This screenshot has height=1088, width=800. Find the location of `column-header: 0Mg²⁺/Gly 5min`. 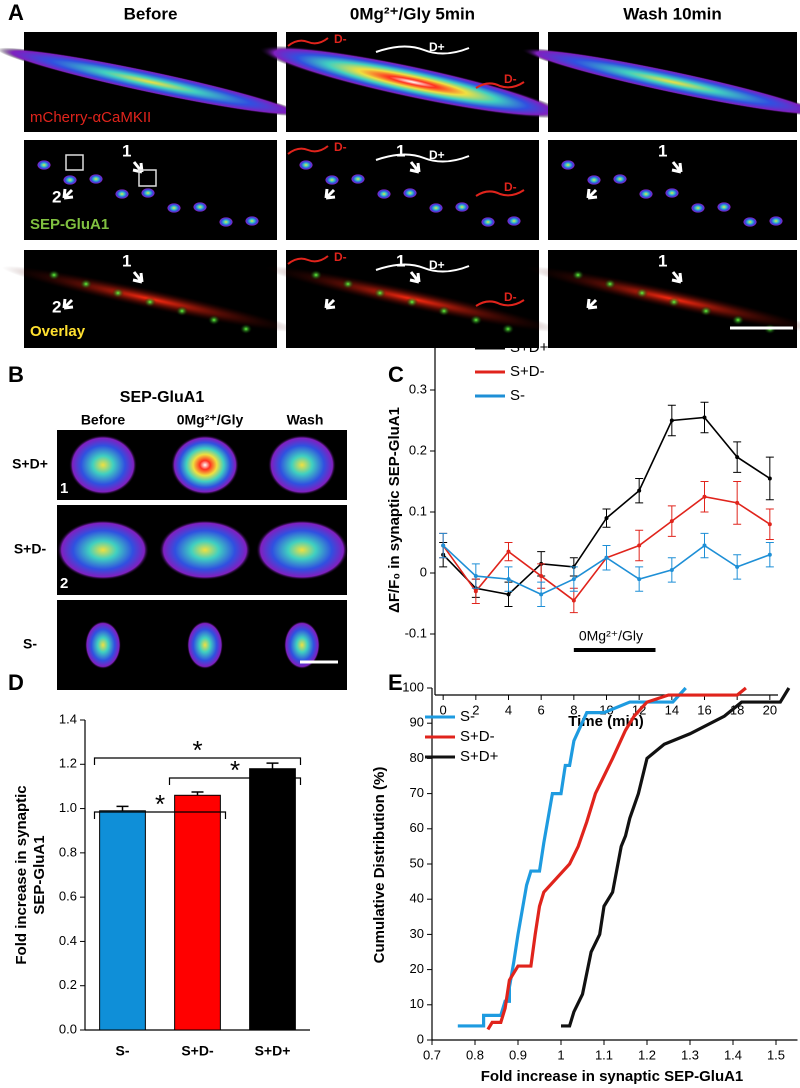

column-header: 0Mg²⁺/Gly 5min is located at coordinates (412, 13).